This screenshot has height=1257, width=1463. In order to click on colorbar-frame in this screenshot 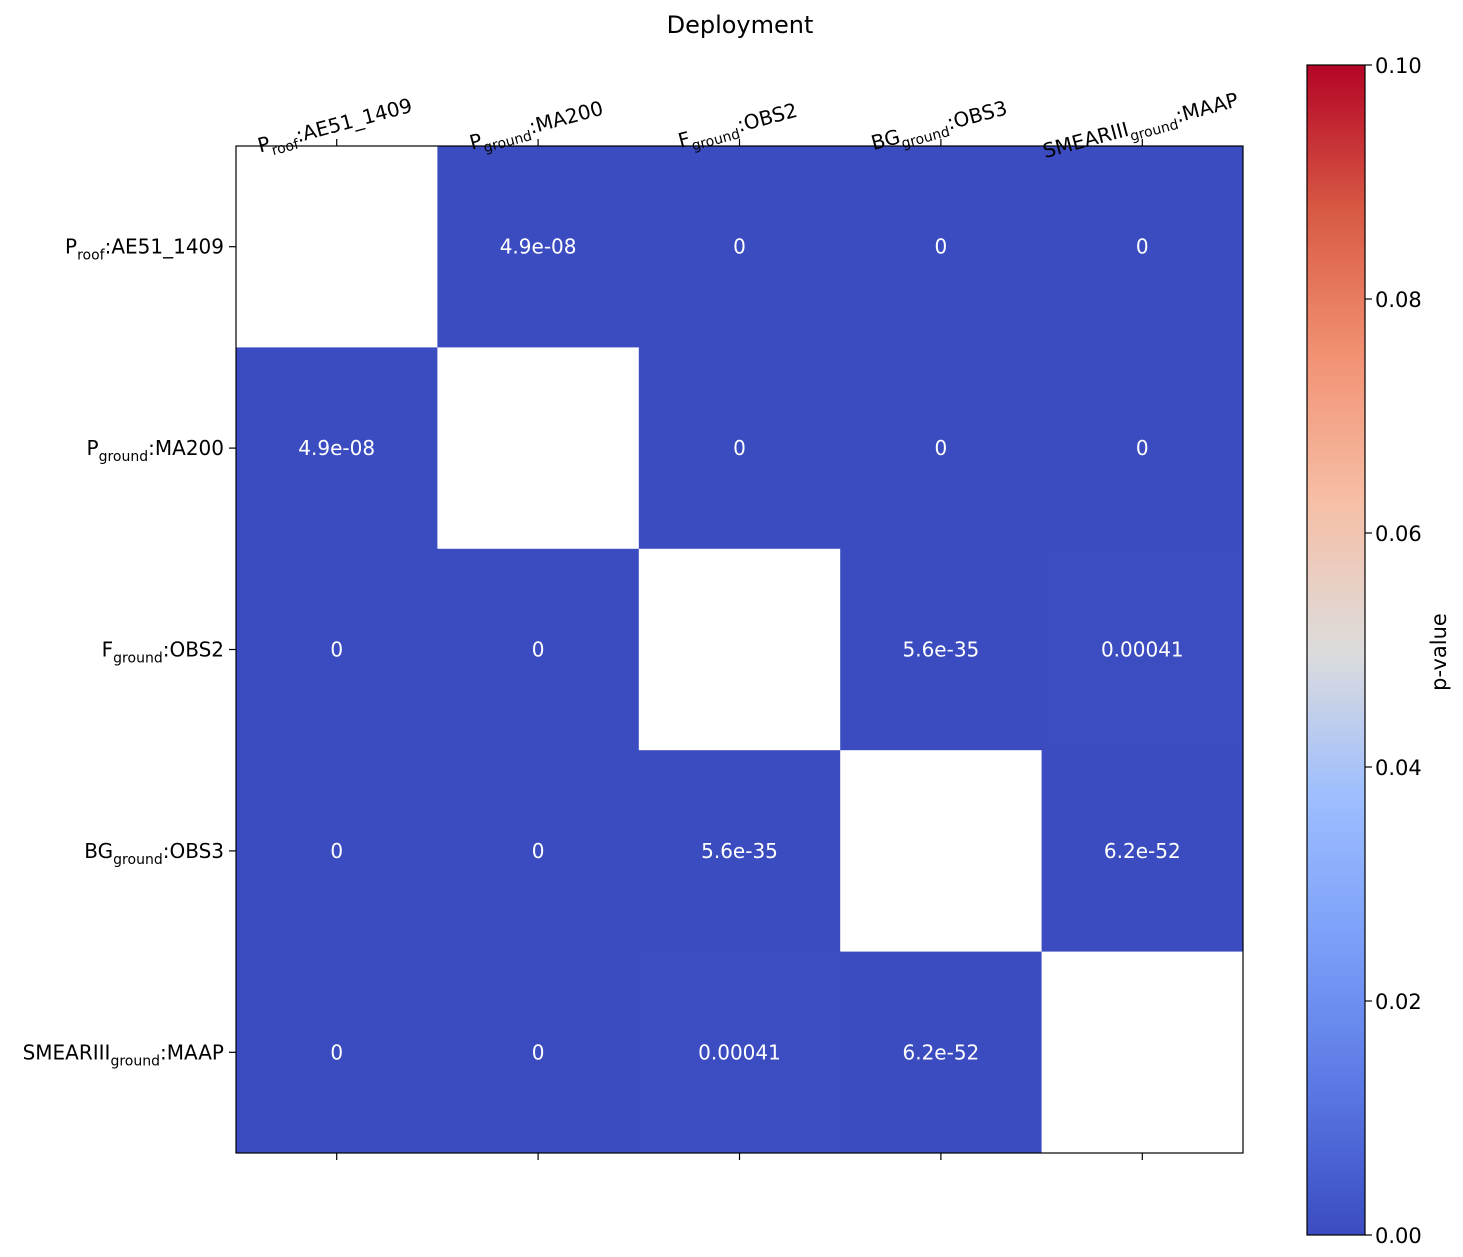, I will do `click(1336, 650)`.